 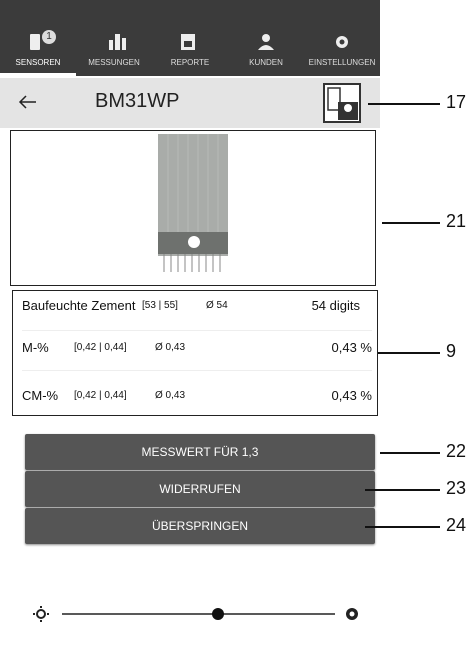 What do you see at coordinates (190, 62) in the screenshot?
I see `tab-label: REPORTE` at bounding box center [190, 62].